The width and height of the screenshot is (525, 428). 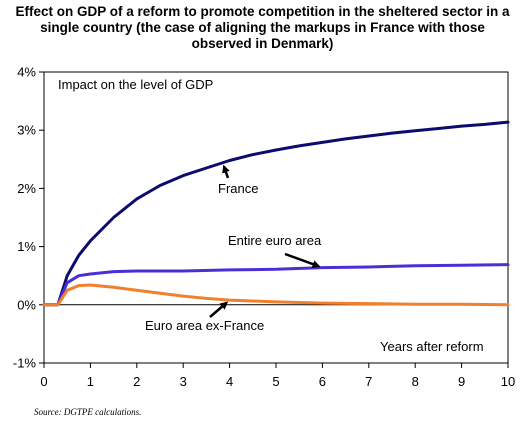 I want to click on x-tick-label: 6, so click(x=322, y=381).